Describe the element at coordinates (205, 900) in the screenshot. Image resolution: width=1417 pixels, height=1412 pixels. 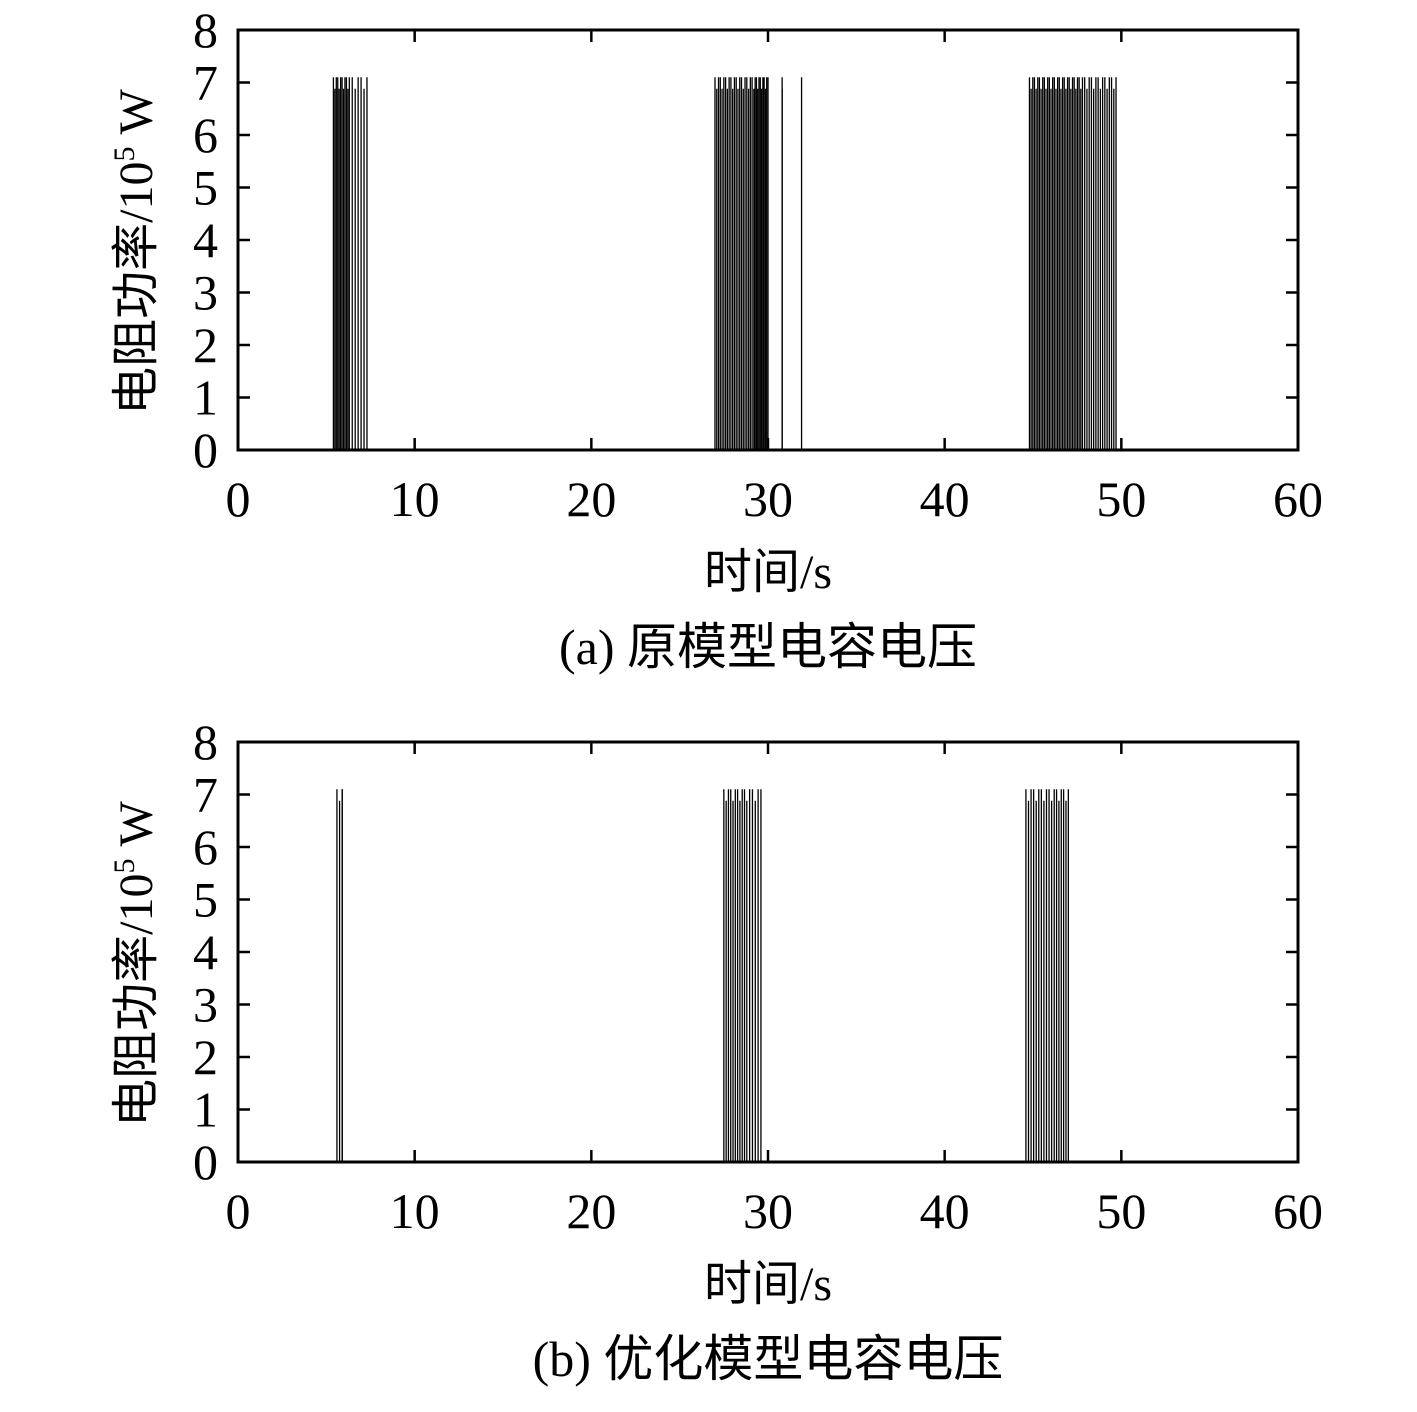
I see `chartb-ytick-label: 5` at that location.